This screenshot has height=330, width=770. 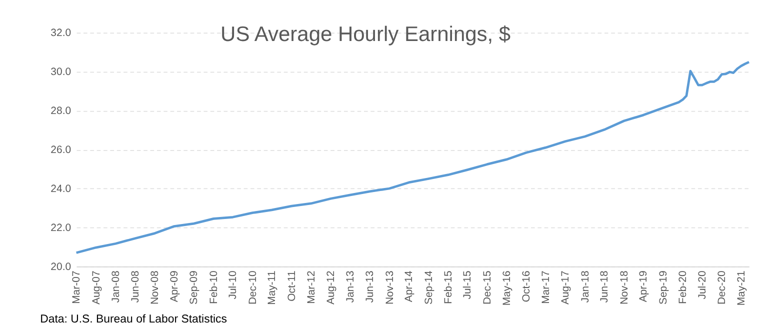 What do you see at coordinates (61, 267) in the screenshot?
I see `y-tick-label: 20.0` at bounding box center [61, 267].